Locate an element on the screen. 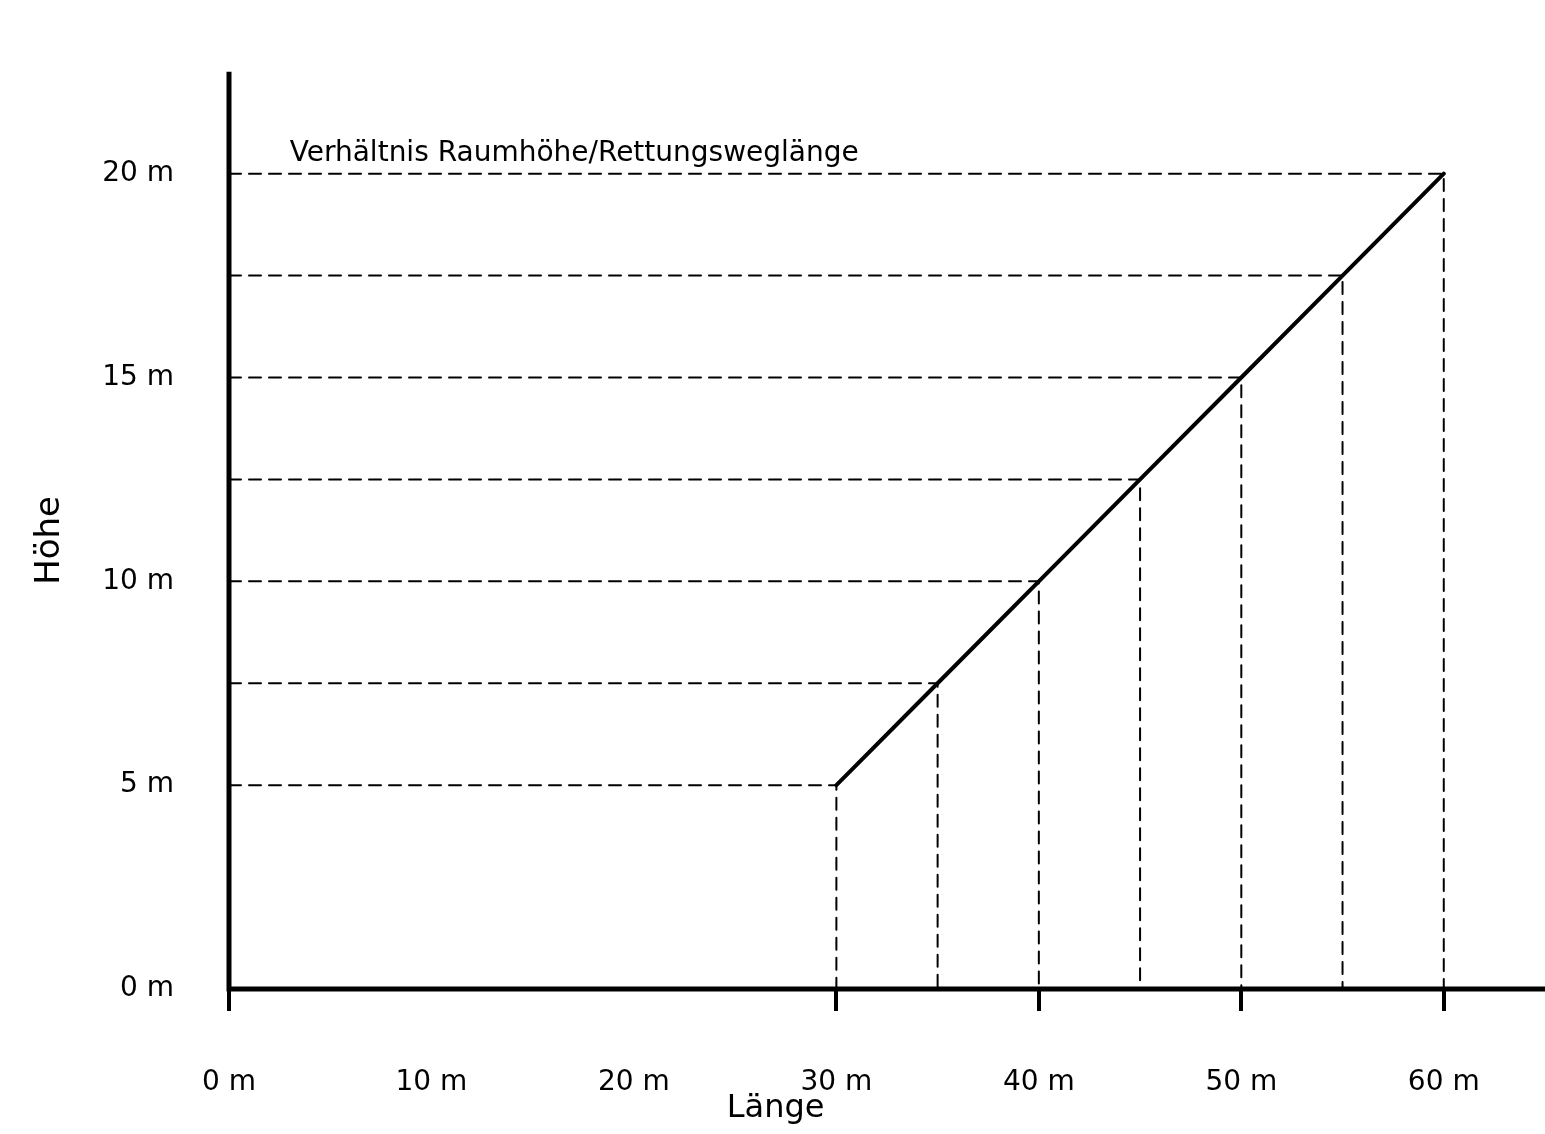  x-tick-label: 50 m is located at coordinates (1241, 1081).